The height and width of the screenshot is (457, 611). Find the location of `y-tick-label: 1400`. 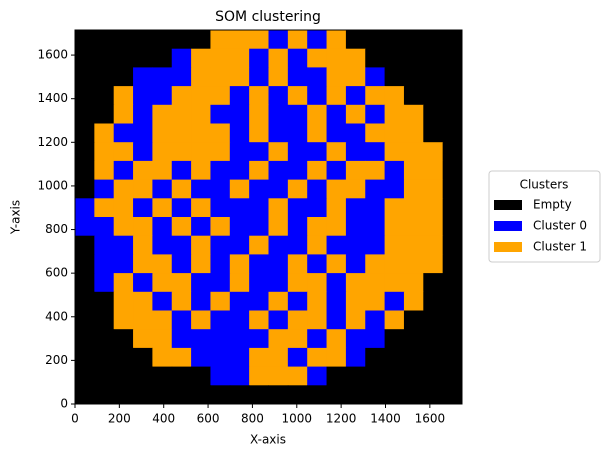

y-tick-label: 1400 is located at coordinates (52, 98).